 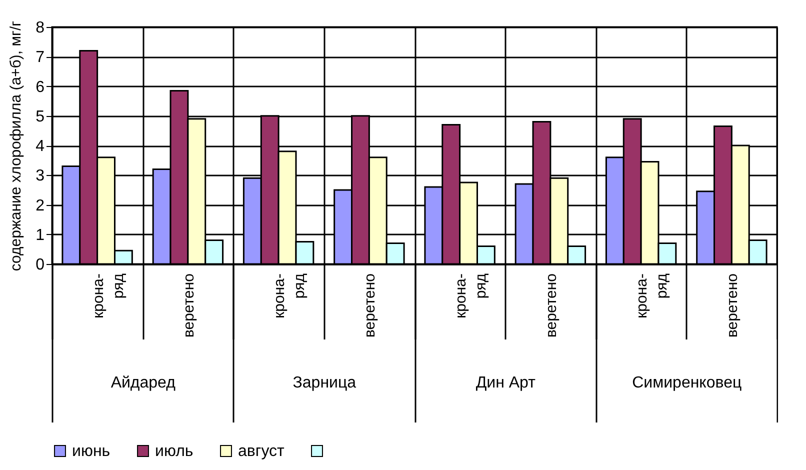 What do you see at coordinates (40, 235) in the screenshot?
I see `y-tick-label: 1` at bounding box center [40, 235].